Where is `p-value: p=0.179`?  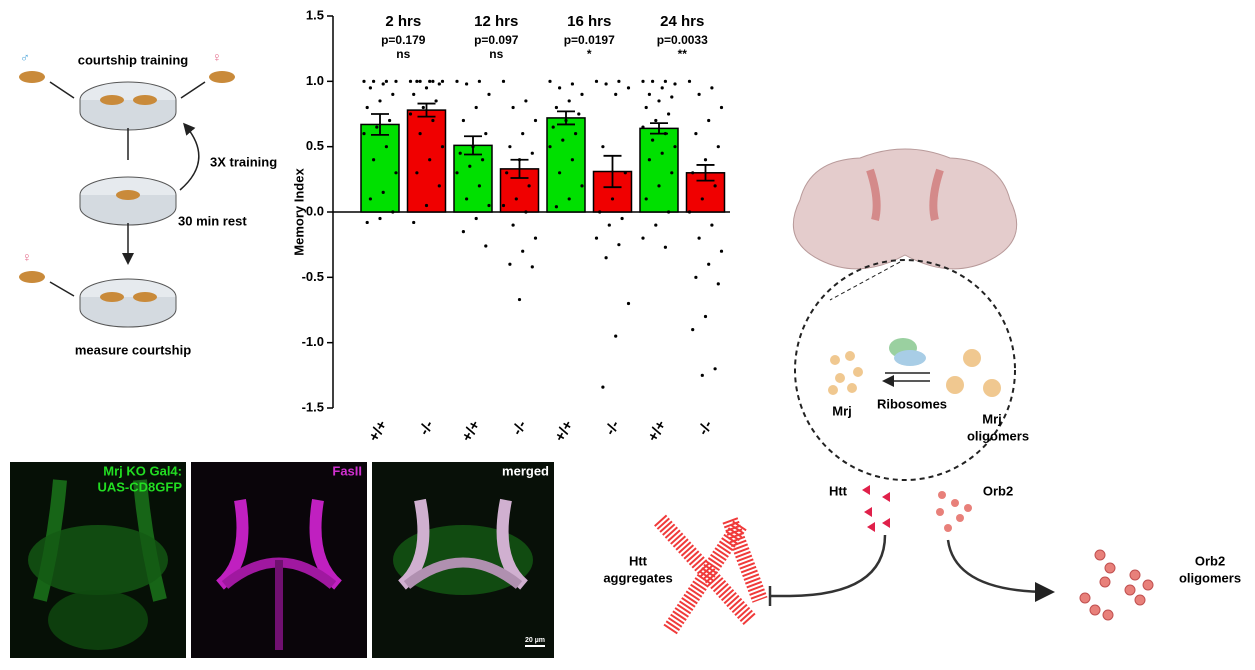
p-value: p=0.179 is located at coordinates (403, 40).